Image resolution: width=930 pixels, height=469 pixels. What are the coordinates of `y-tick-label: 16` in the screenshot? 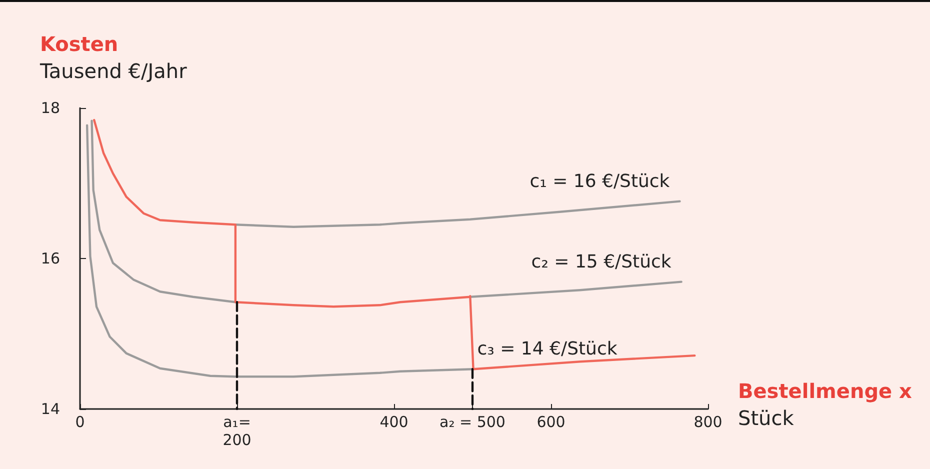 It's located at (50, 259).